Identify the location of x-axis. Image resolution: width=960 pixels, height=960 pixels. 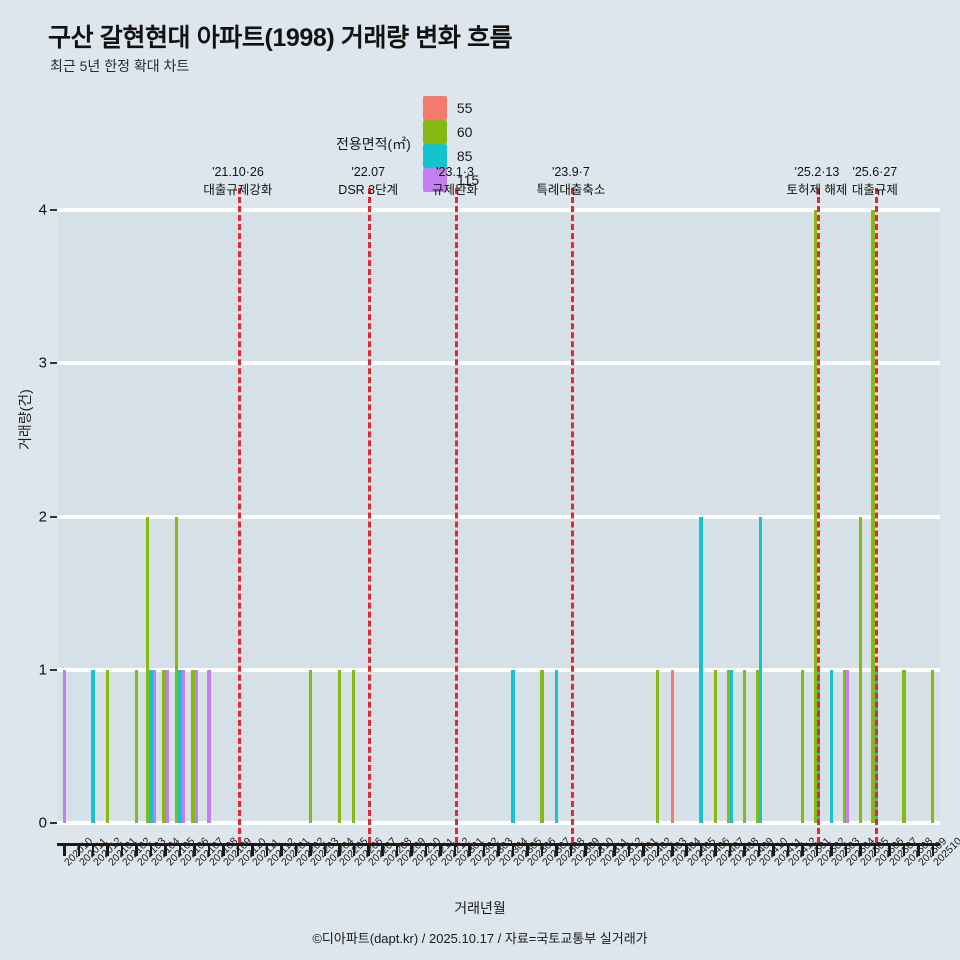
(498, 849).